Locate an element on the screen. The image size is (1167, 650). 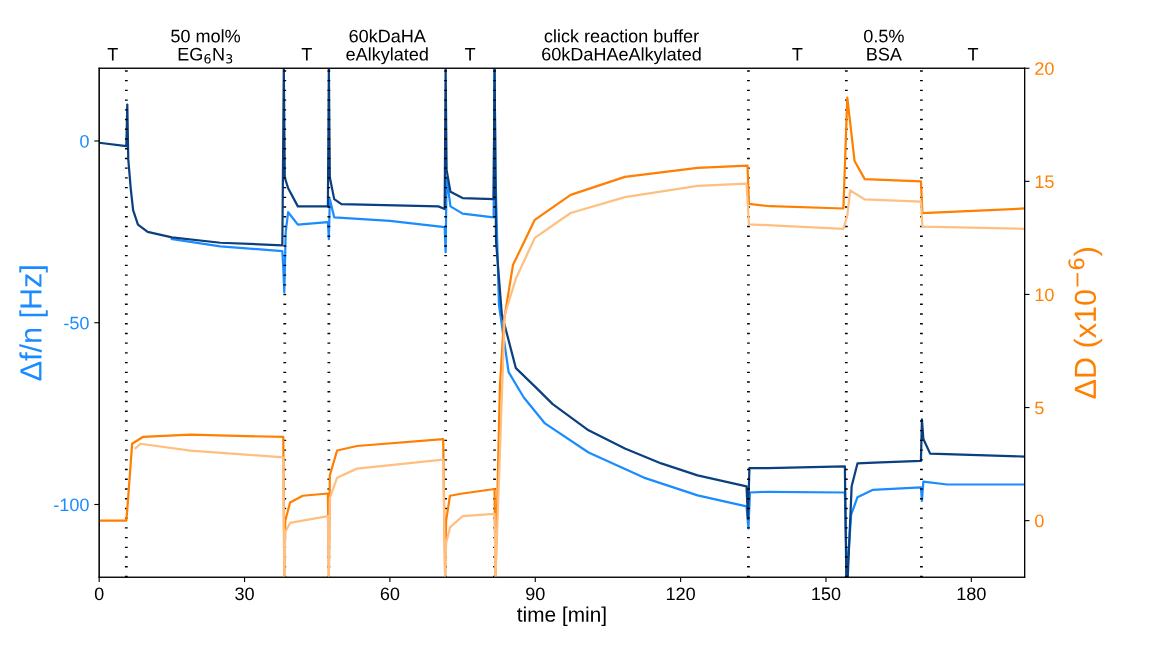
x-tick-label: 30 is located at coordinates (244, 594).